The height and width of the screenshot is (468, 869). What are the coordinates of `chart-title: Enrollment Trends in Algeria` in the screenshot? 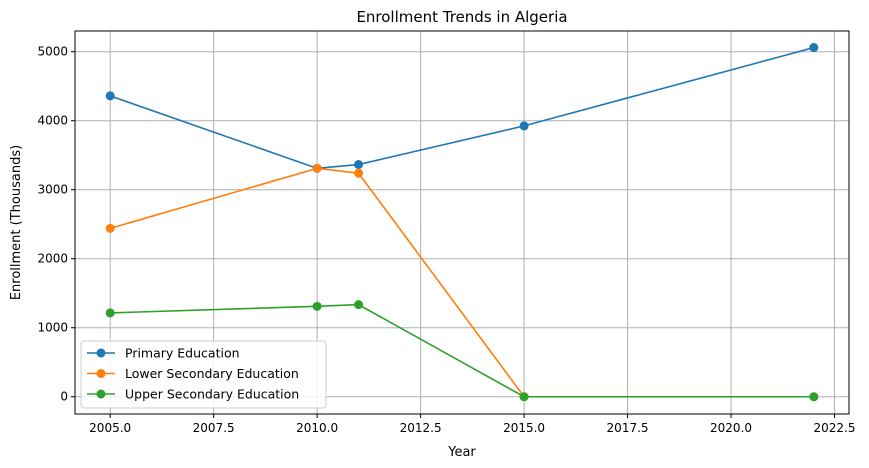 It's located at (461, 17).